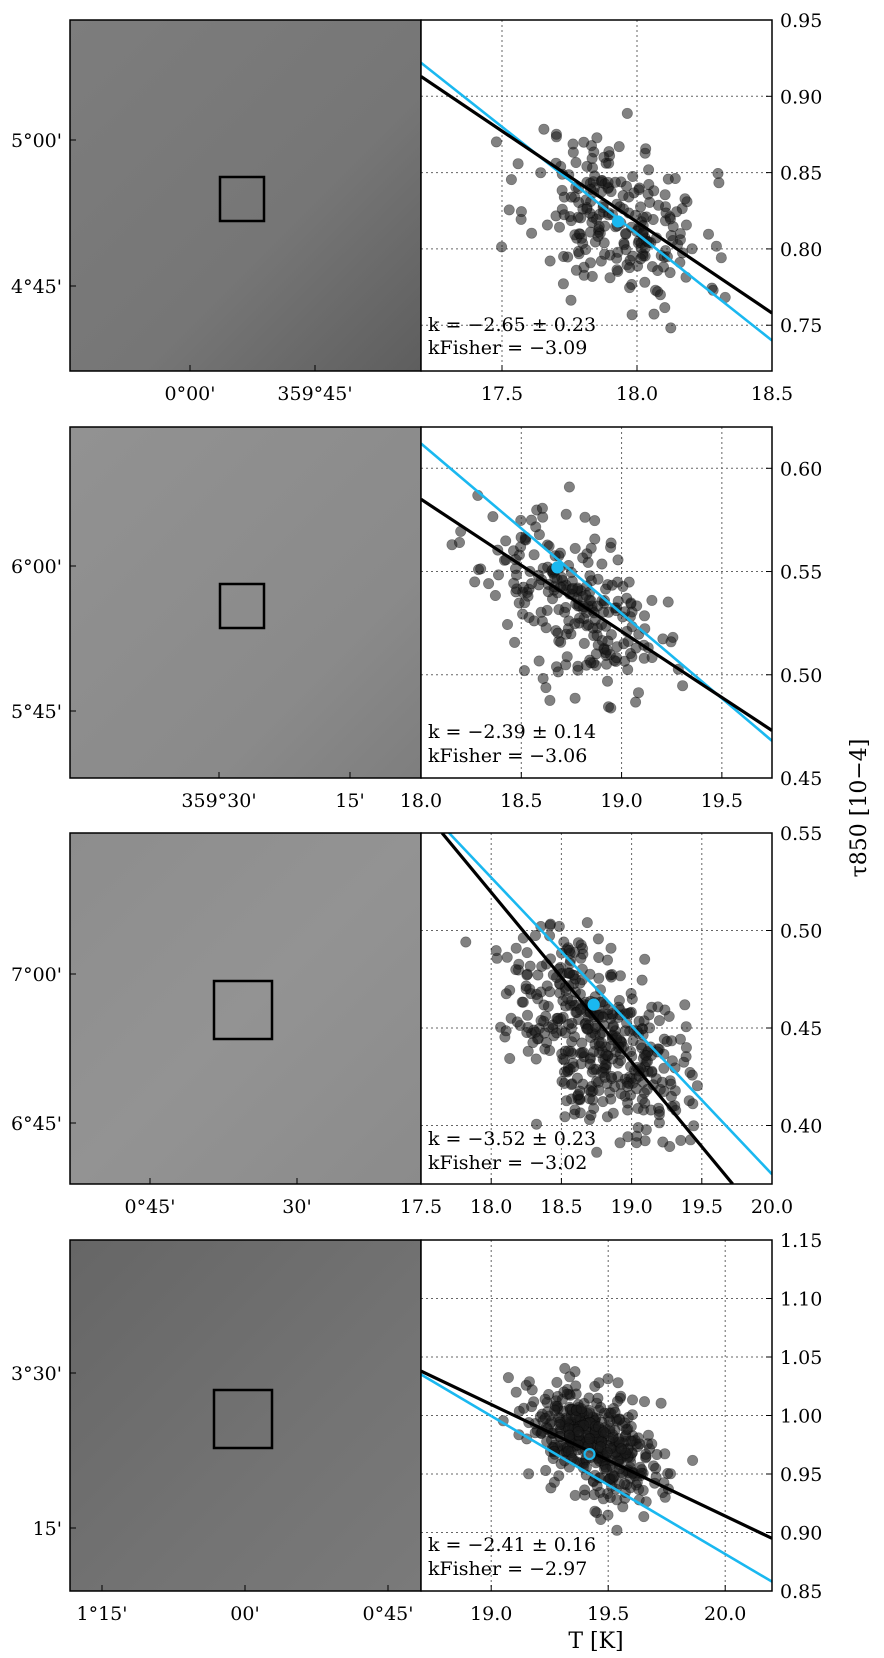 The image size is (884, 1658). I want to click on center-marker, so click(593, 1004).